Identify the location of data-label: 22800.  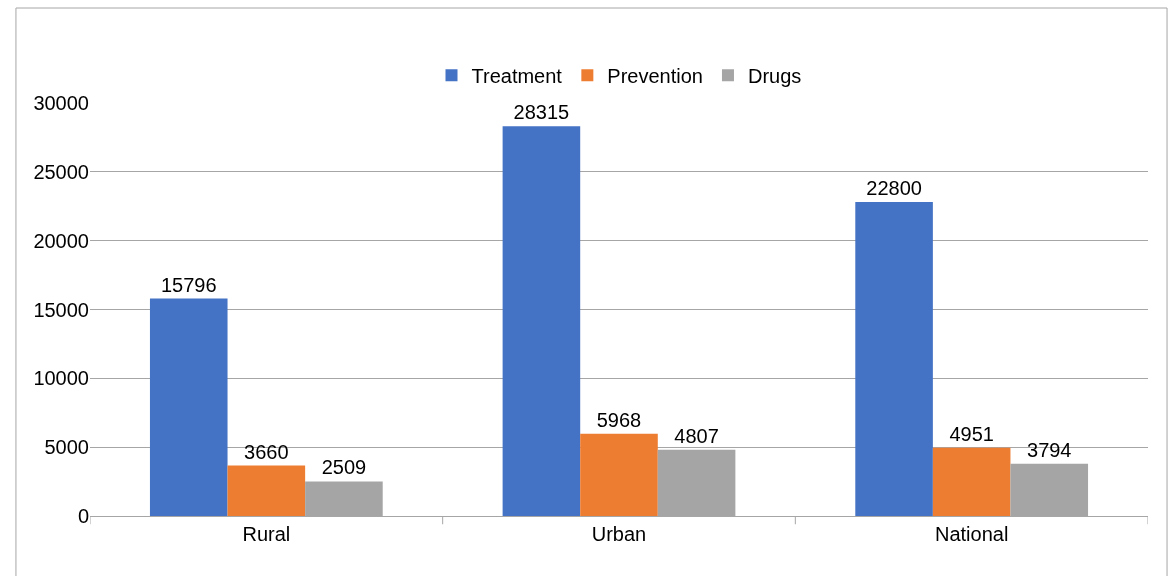
(894, 188).